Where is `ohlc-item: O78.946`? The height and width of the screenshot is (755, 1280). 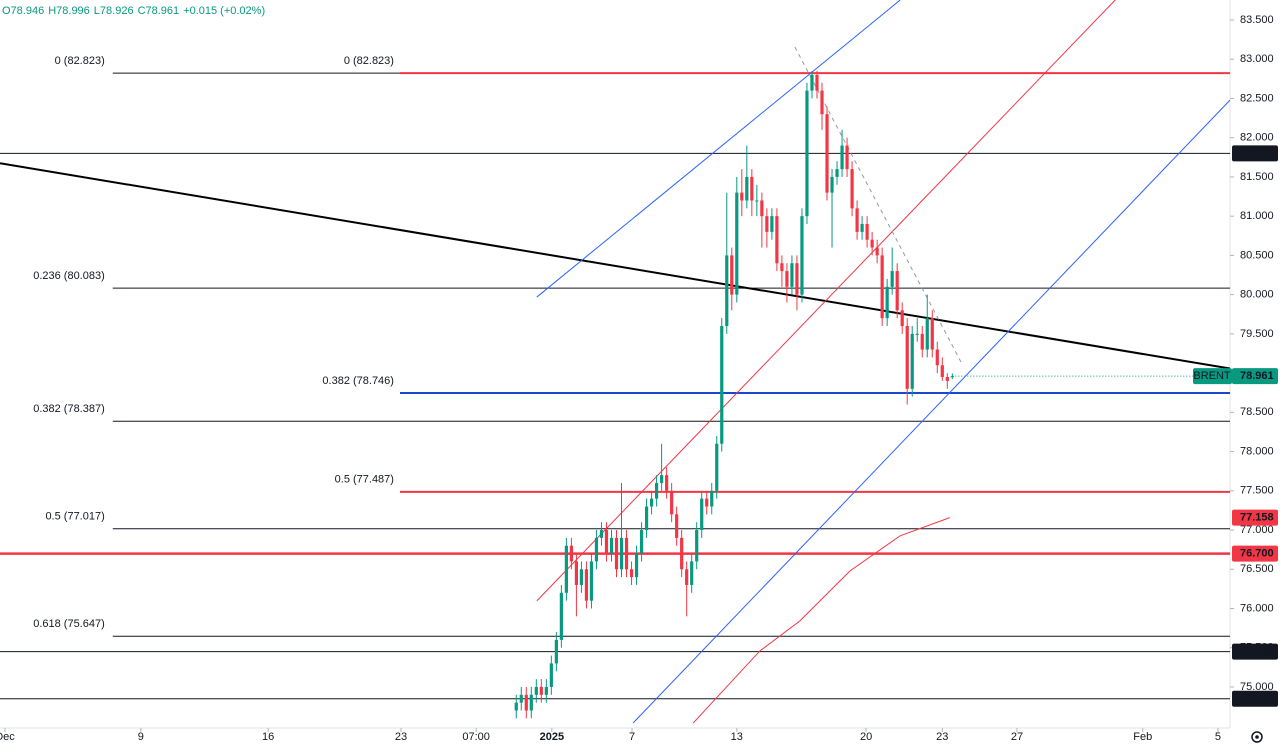 ohlc-item: O78.946 is located at coordinates (23, 11).